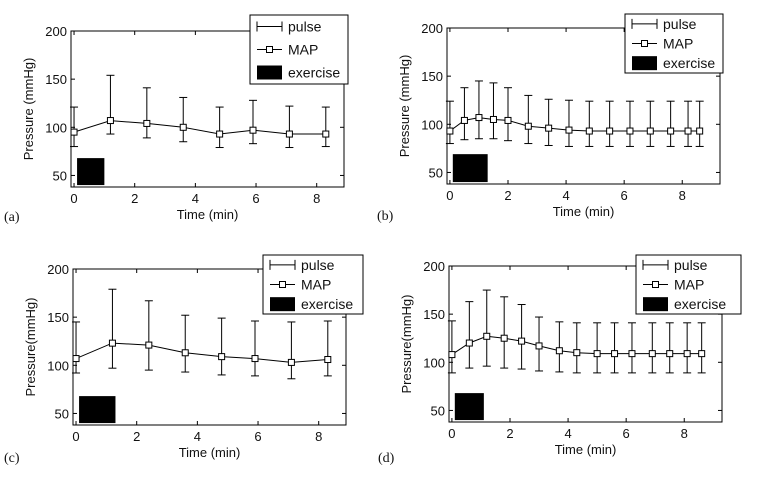 The height and width of the screenshot is (486, 772). Describe the element at coordinates (12, 458) in the screenshot. I see `panel-label: (c)` at that location.